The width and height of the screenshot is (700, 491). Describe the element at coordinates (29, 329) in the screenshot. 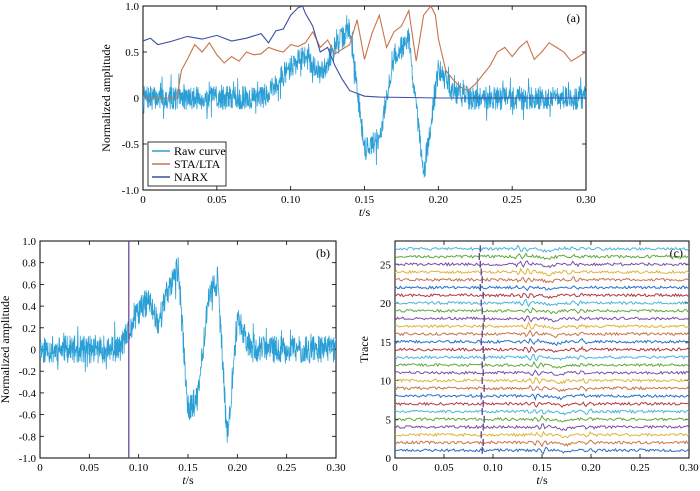

I see `y-tick-label: 0.2` at that location.